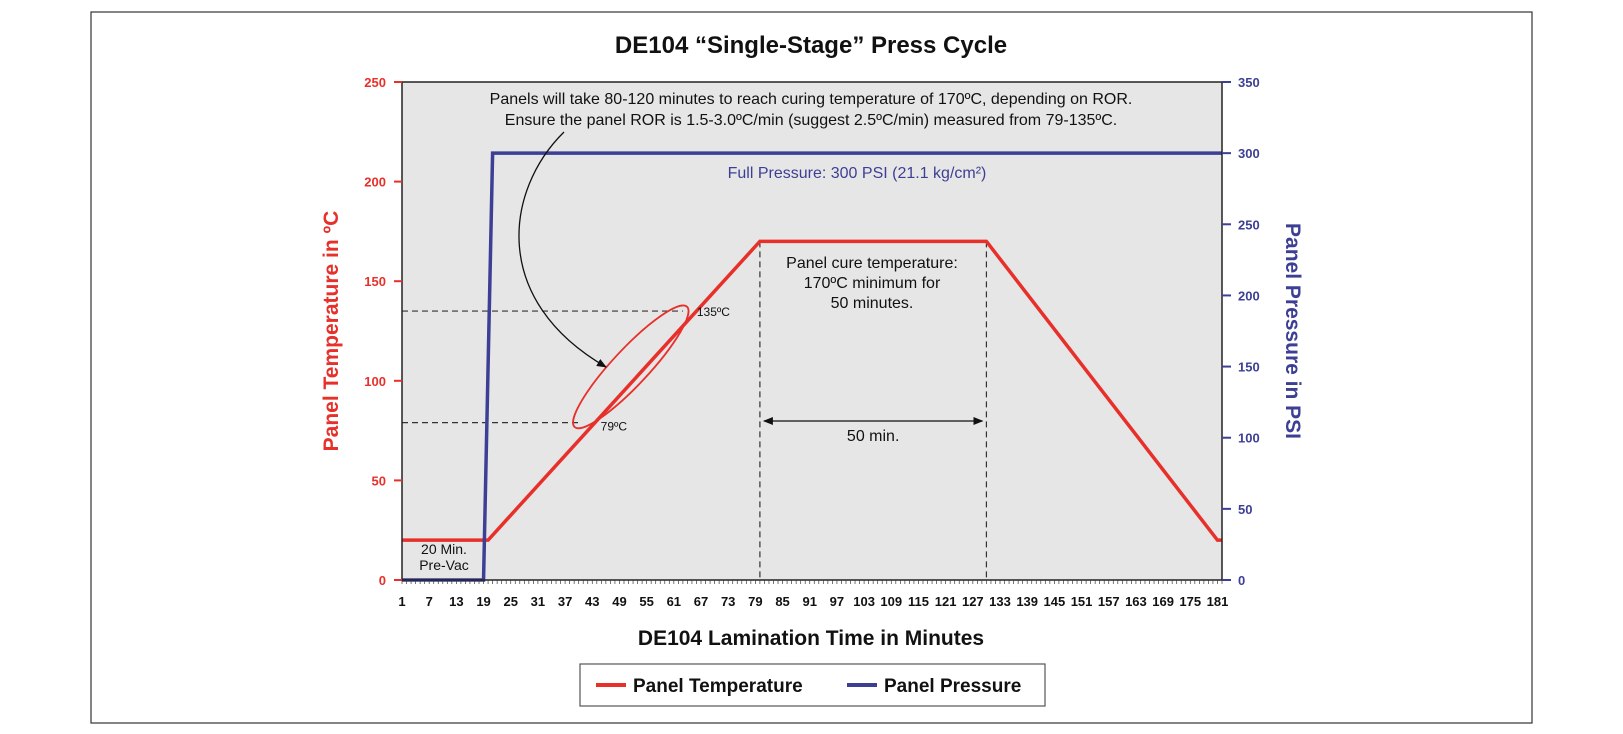  Describe the element at coordinates (375, 381) in the screenshot. I see `y-left-tick-label: 100` at that location.